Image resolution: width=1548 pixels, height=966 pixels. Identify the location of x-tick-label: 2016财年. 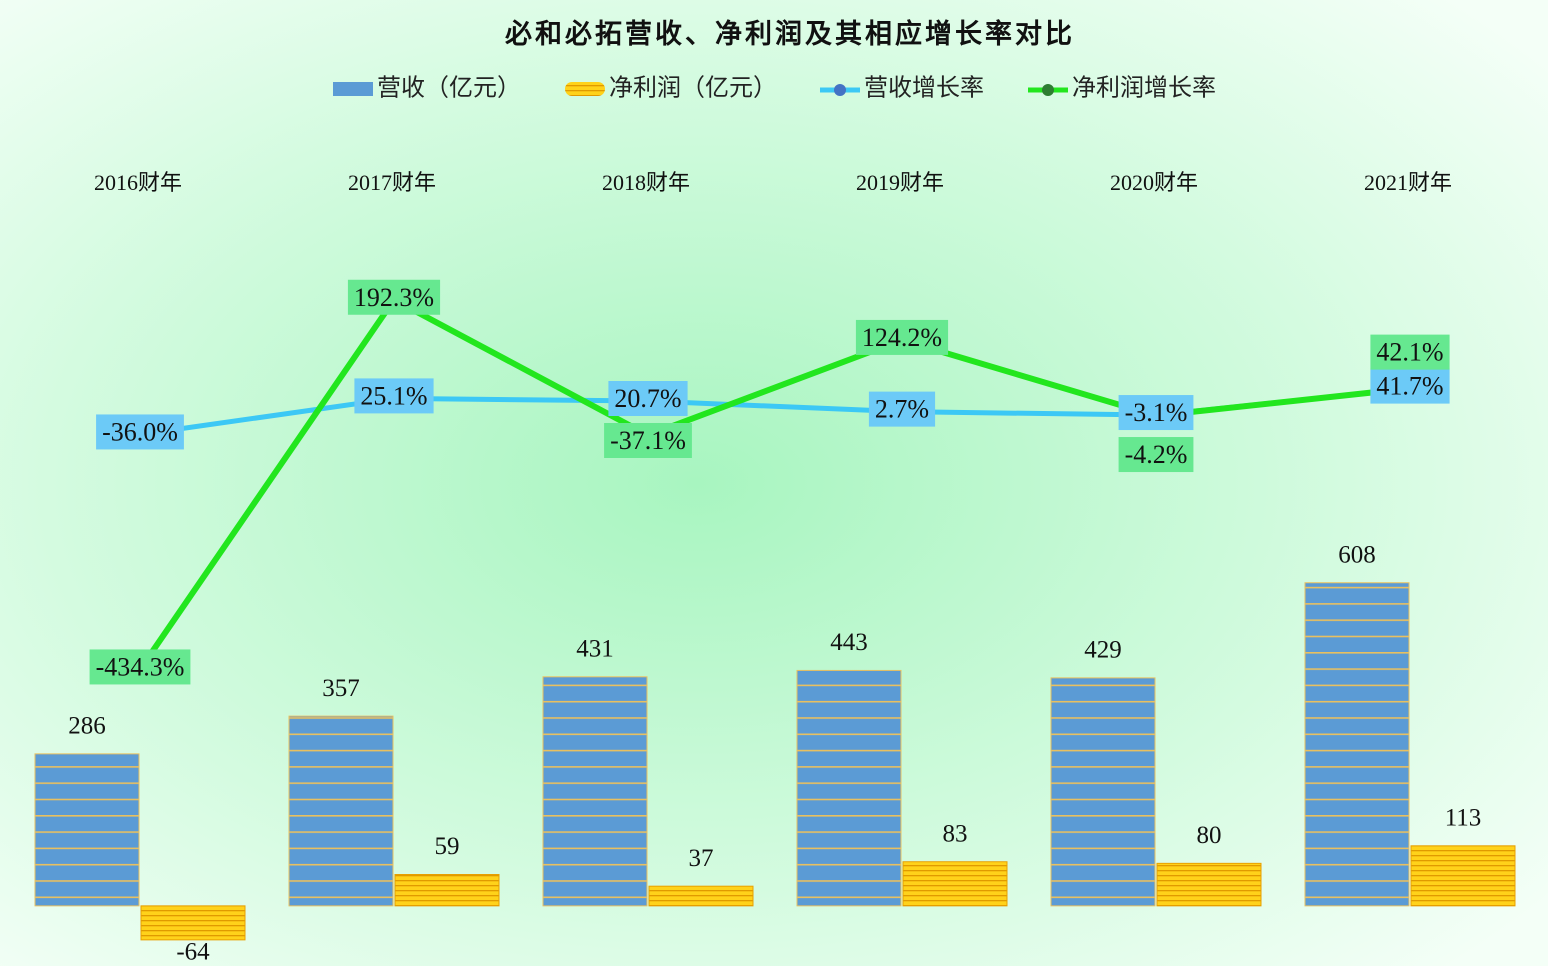
(138, 182).